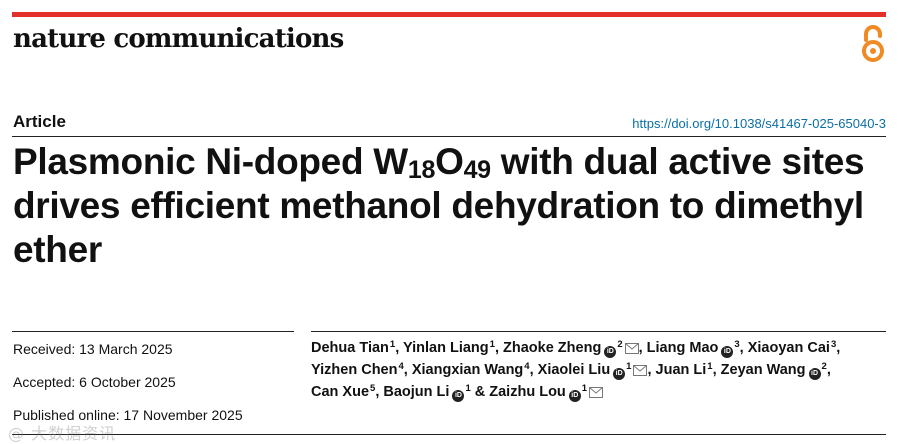  What do you see at coordinates (373, 388) in the screenshot?
I see `affiliation-number: 5` at bounding box center [373, 388].